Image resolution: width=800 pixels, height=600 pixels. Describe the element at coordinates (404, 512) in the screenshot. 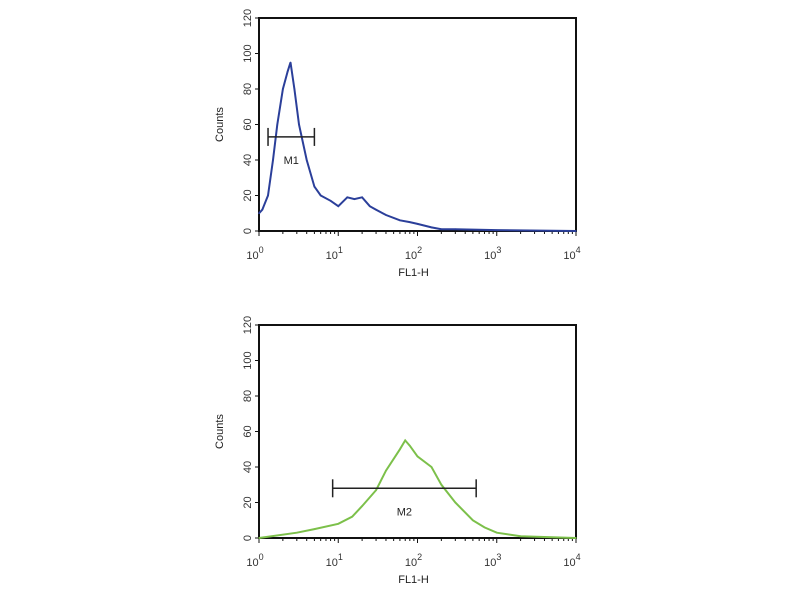

I see `marker-label: M2` at that location.